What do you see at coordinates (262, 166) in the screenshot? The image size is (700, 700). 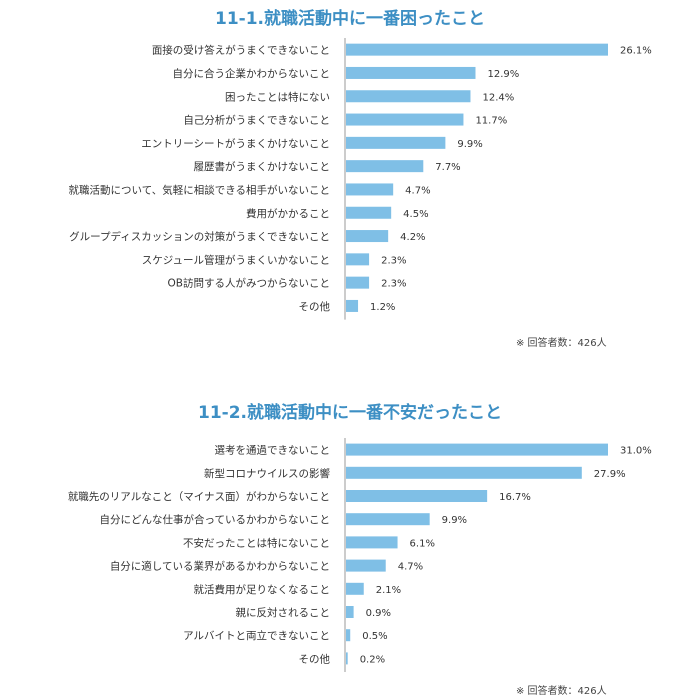 I see `chart1-category-label: 履歴書がうまくかけないこと` at bounding box center [262, 166].